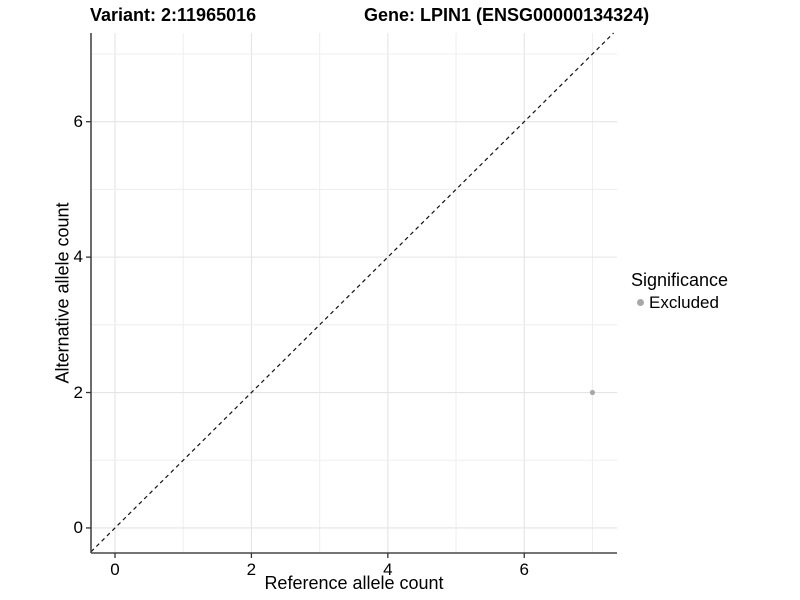 Image resolution: width=800 pixels, height=600 pixels. I want to click on x-tick-label: 0, so click(115, 569).